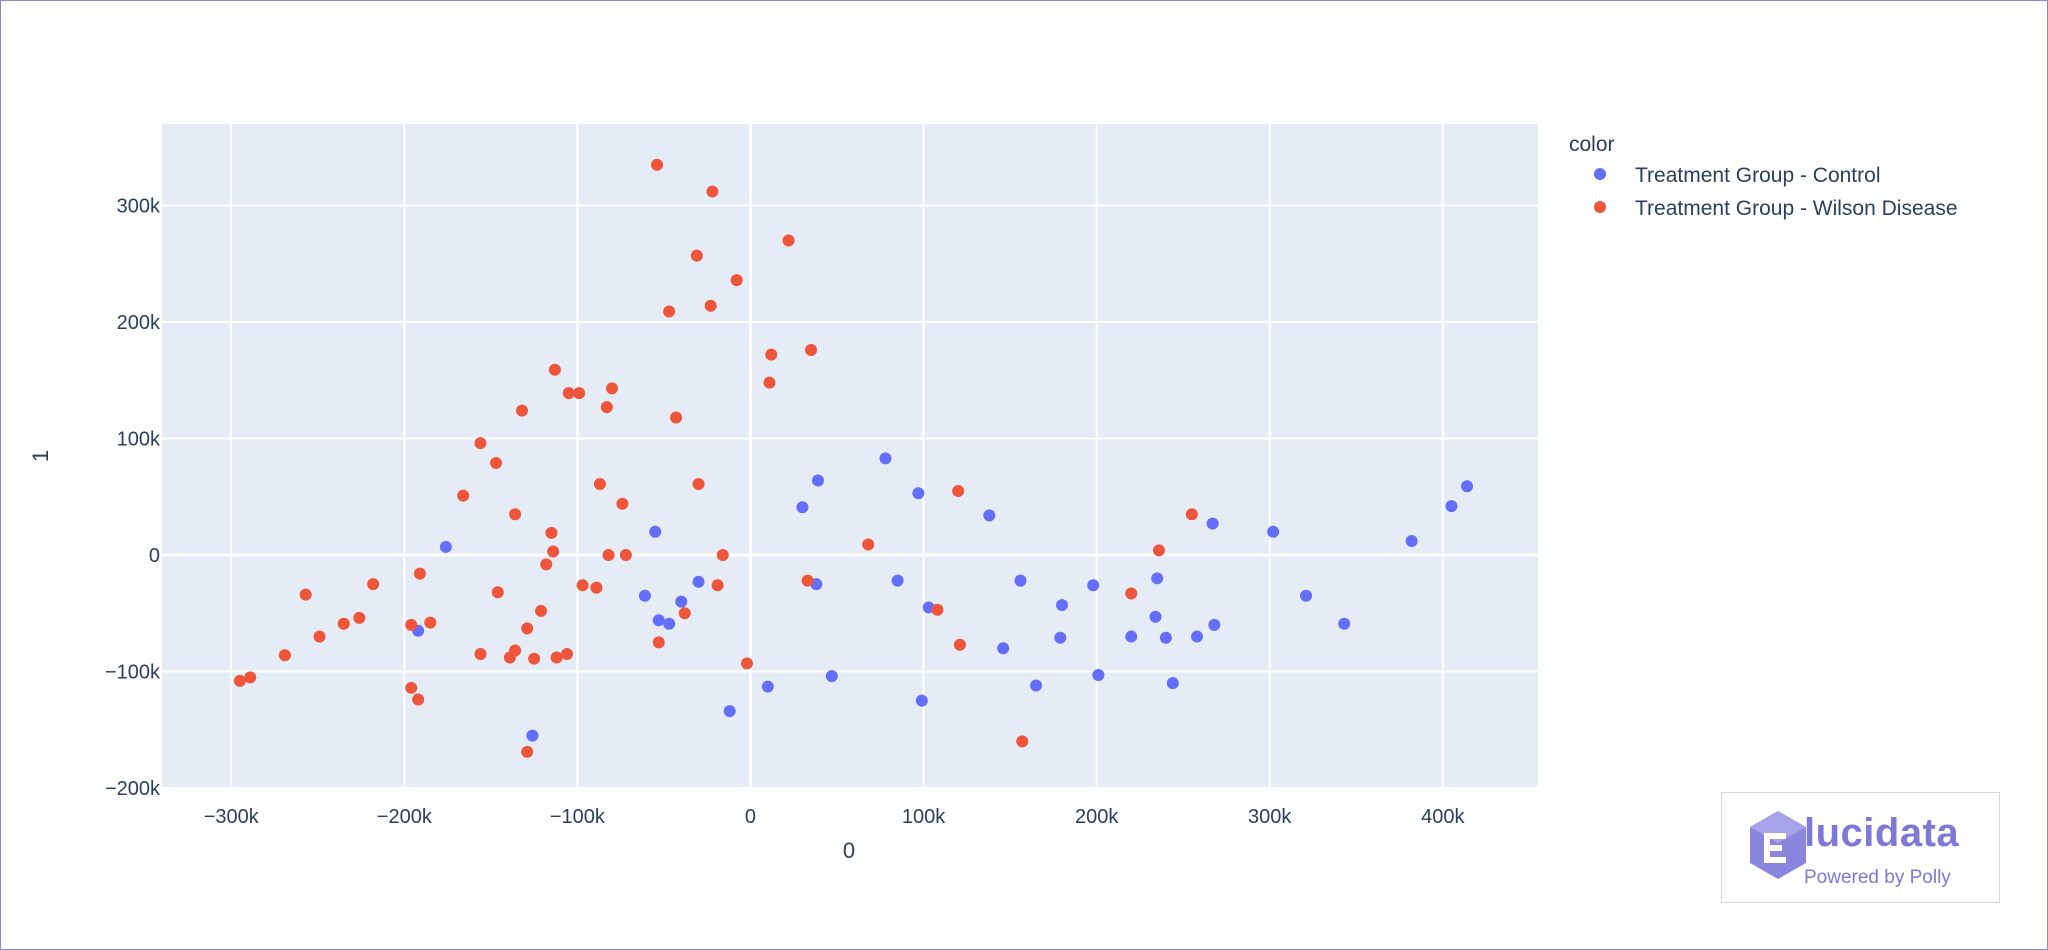 The width and height of the screenshot is (2048, 950). Describe the element at coordinates (1860, 847) in the screenshot. I see `elucidata-logo: lucidata Powered by Polly` at that location.